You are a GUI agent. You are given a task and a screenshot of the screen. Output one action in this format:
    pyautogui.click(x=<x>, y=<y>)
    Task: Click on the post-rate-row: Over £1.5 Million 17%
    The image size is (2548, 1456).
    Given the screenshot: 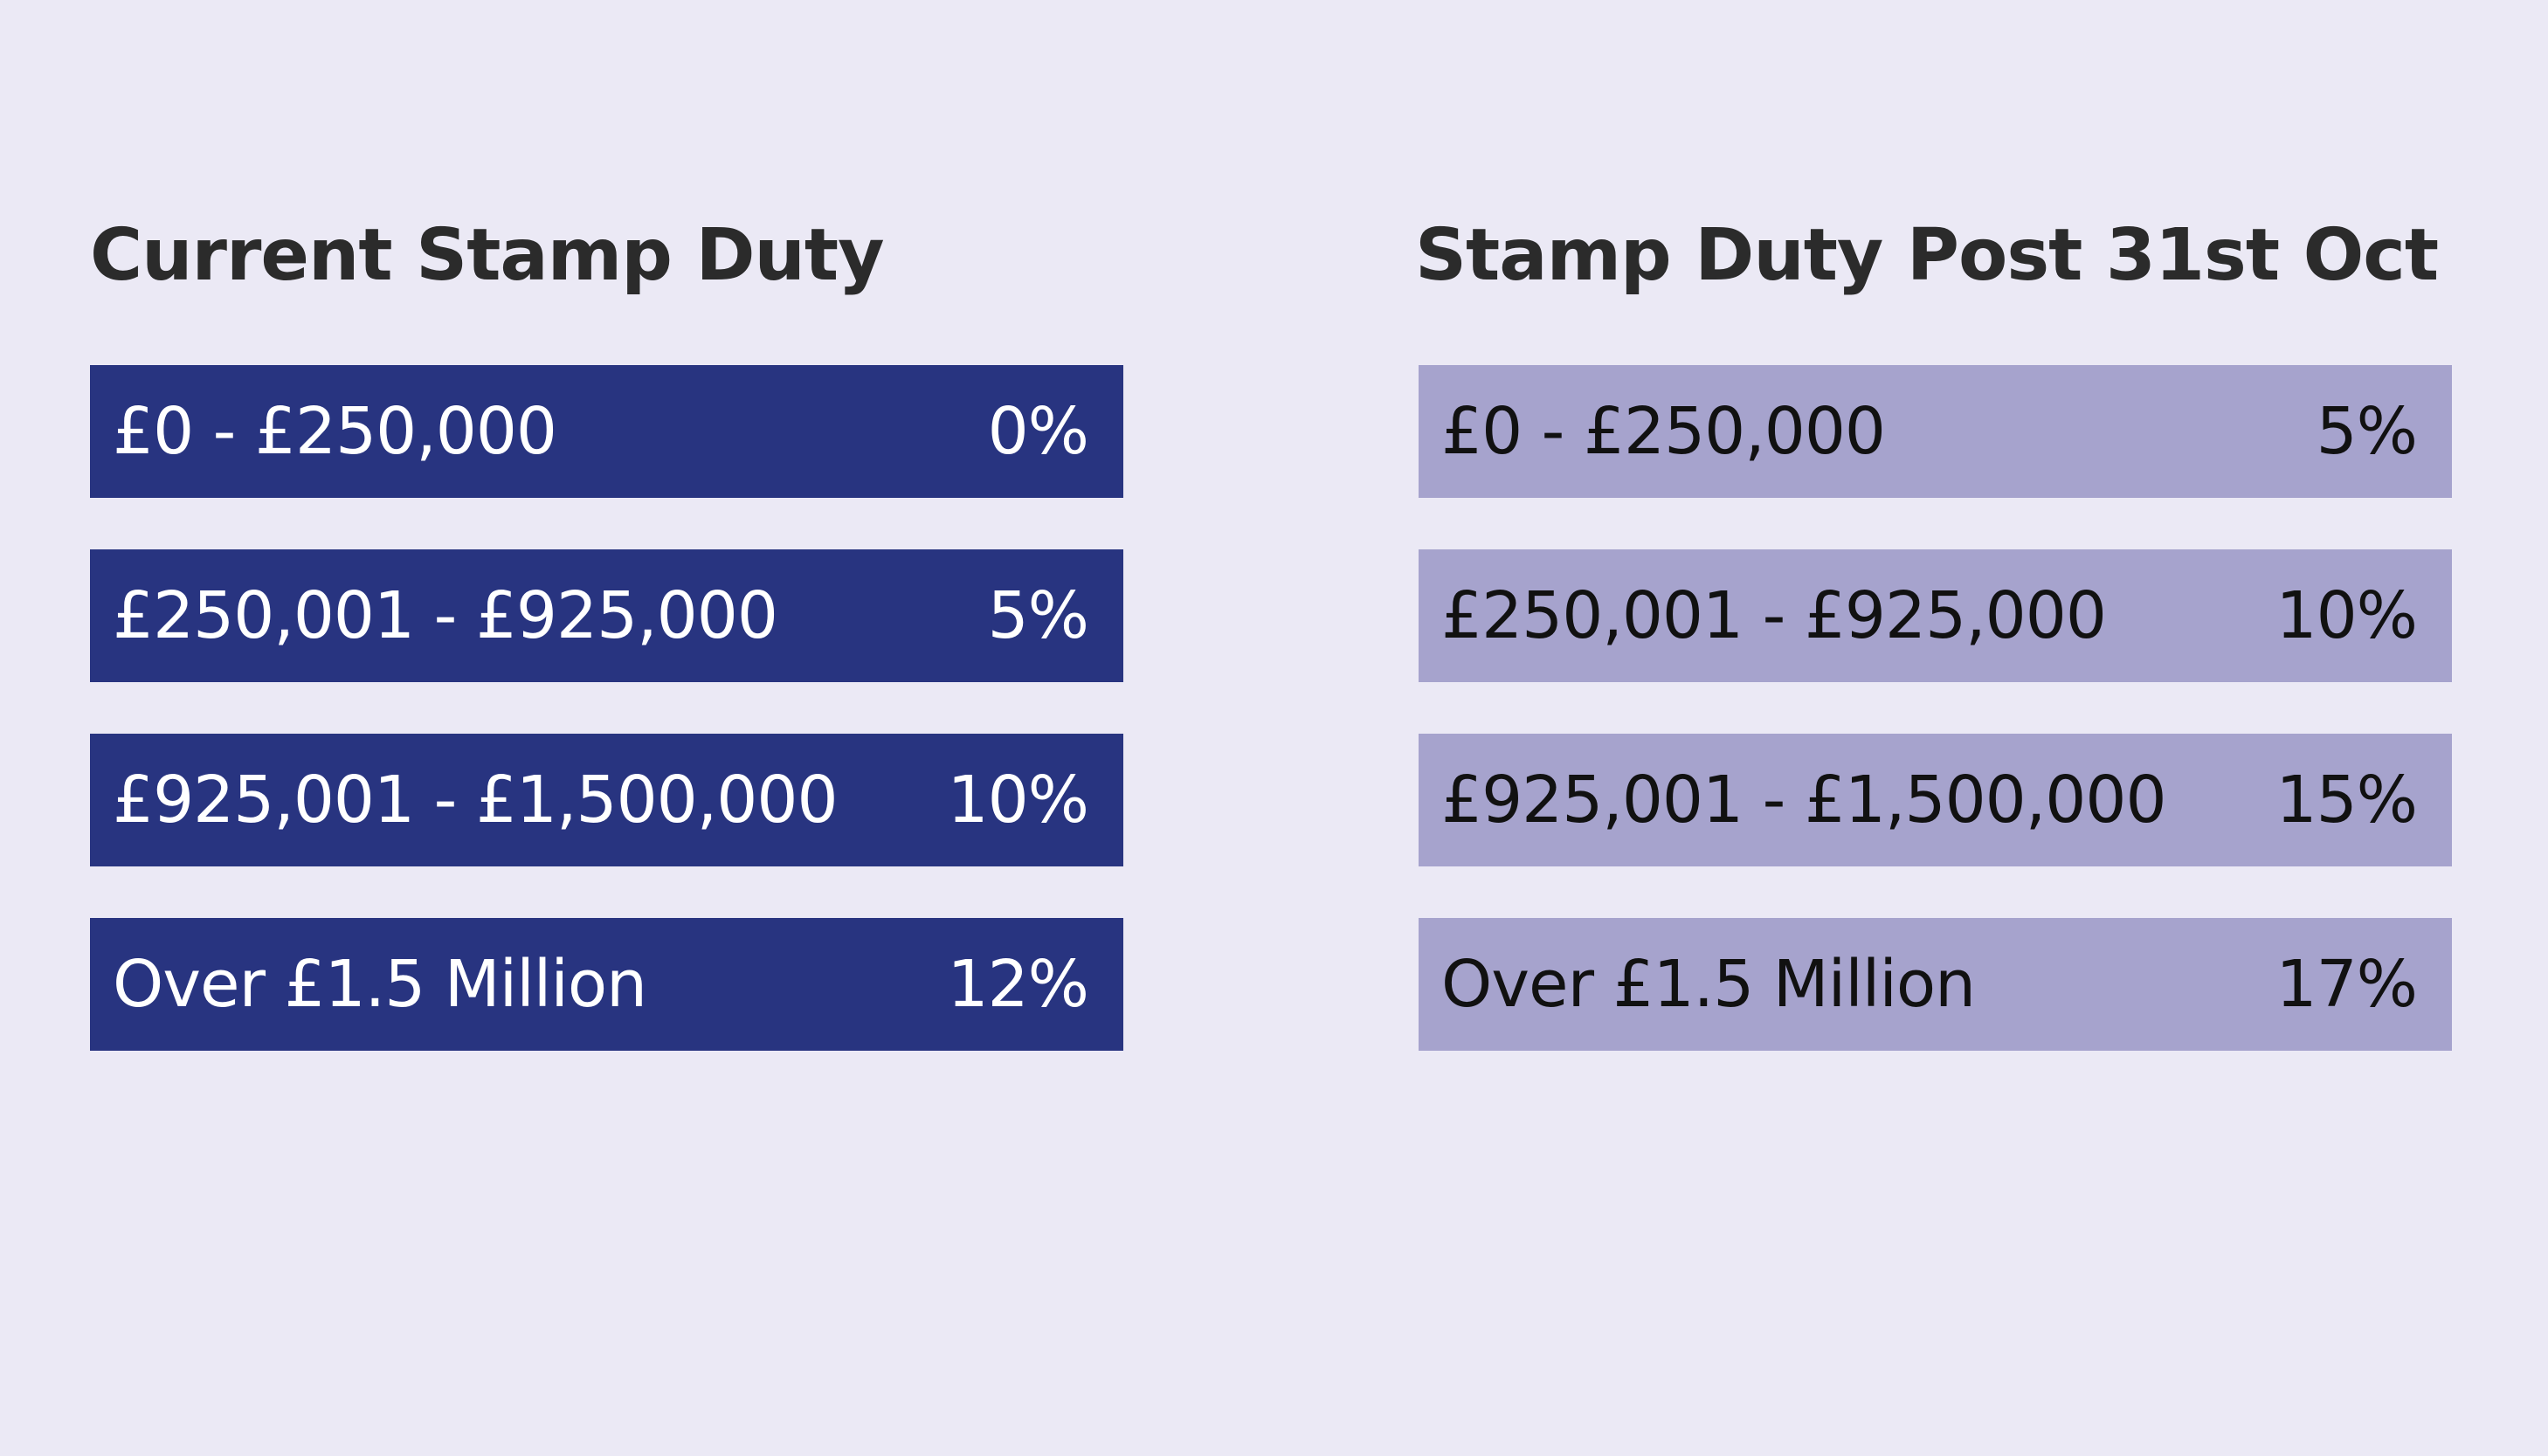 What is the action you would take?
    pyautogui.click(x=1936, y=984)
    